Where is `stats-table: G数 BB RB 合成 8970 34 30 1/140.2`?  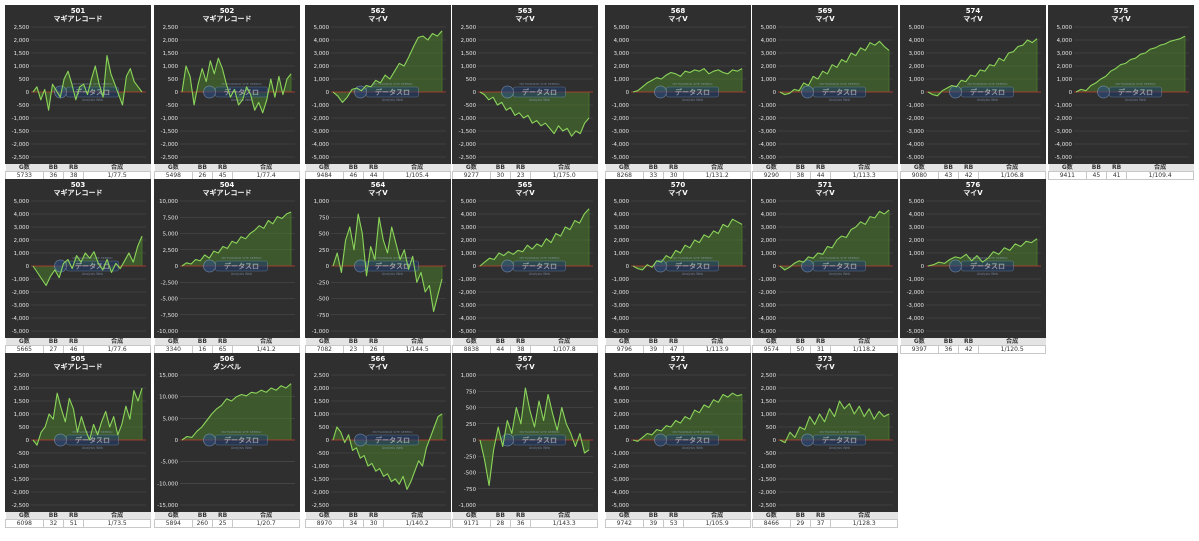
stats-table: G数 BB RB 合成 8970 34 30 1/140.2 is located at coordinates (378, 520).